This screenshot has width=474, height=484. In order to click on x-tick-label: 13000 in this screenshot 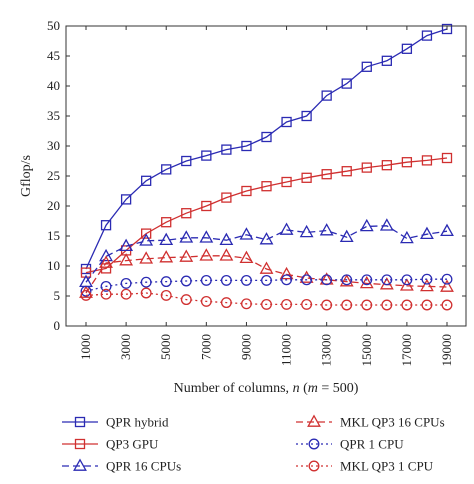, I will do `click(326, 350)`.